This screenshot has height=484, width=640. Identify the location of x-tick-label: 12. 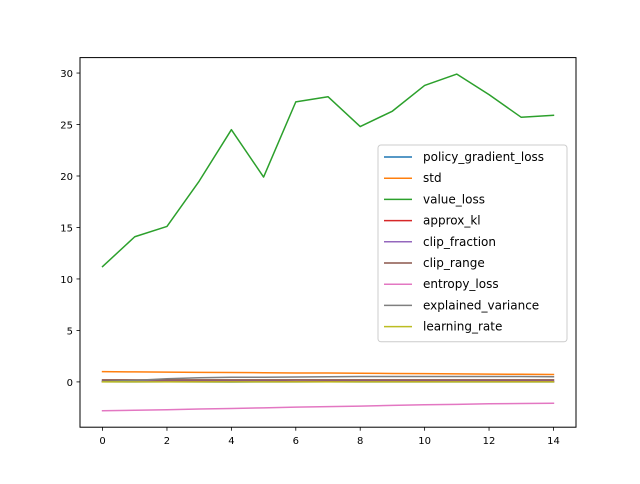
(489, 441).